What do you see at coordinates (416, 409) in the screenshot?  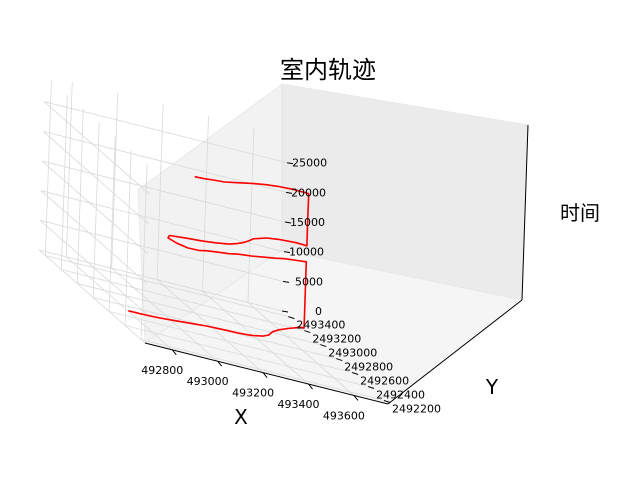 I see `y-tick-label: 2492200` at bounding box center [416, 409].